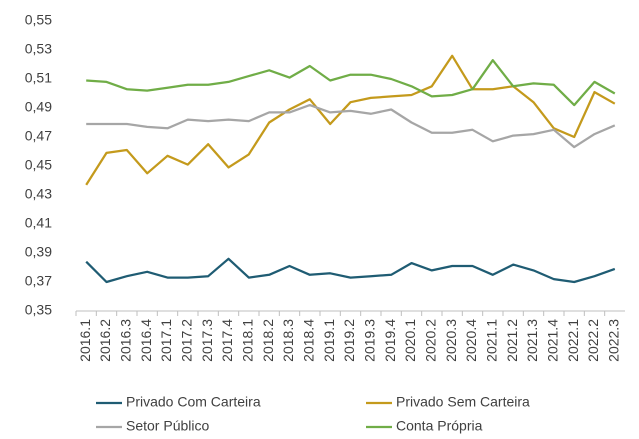 Image resolution: width=639 pixels, height=439 pixels. I want to click on y-tick-label: 0,53, so click(38, 49).